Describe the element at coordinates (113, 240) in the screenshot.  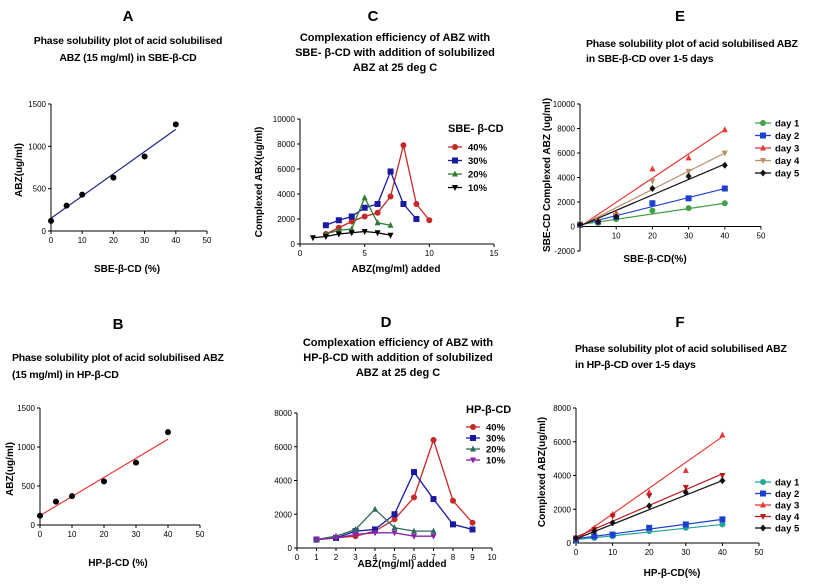
I see `x-tick-label: 20` at that location.